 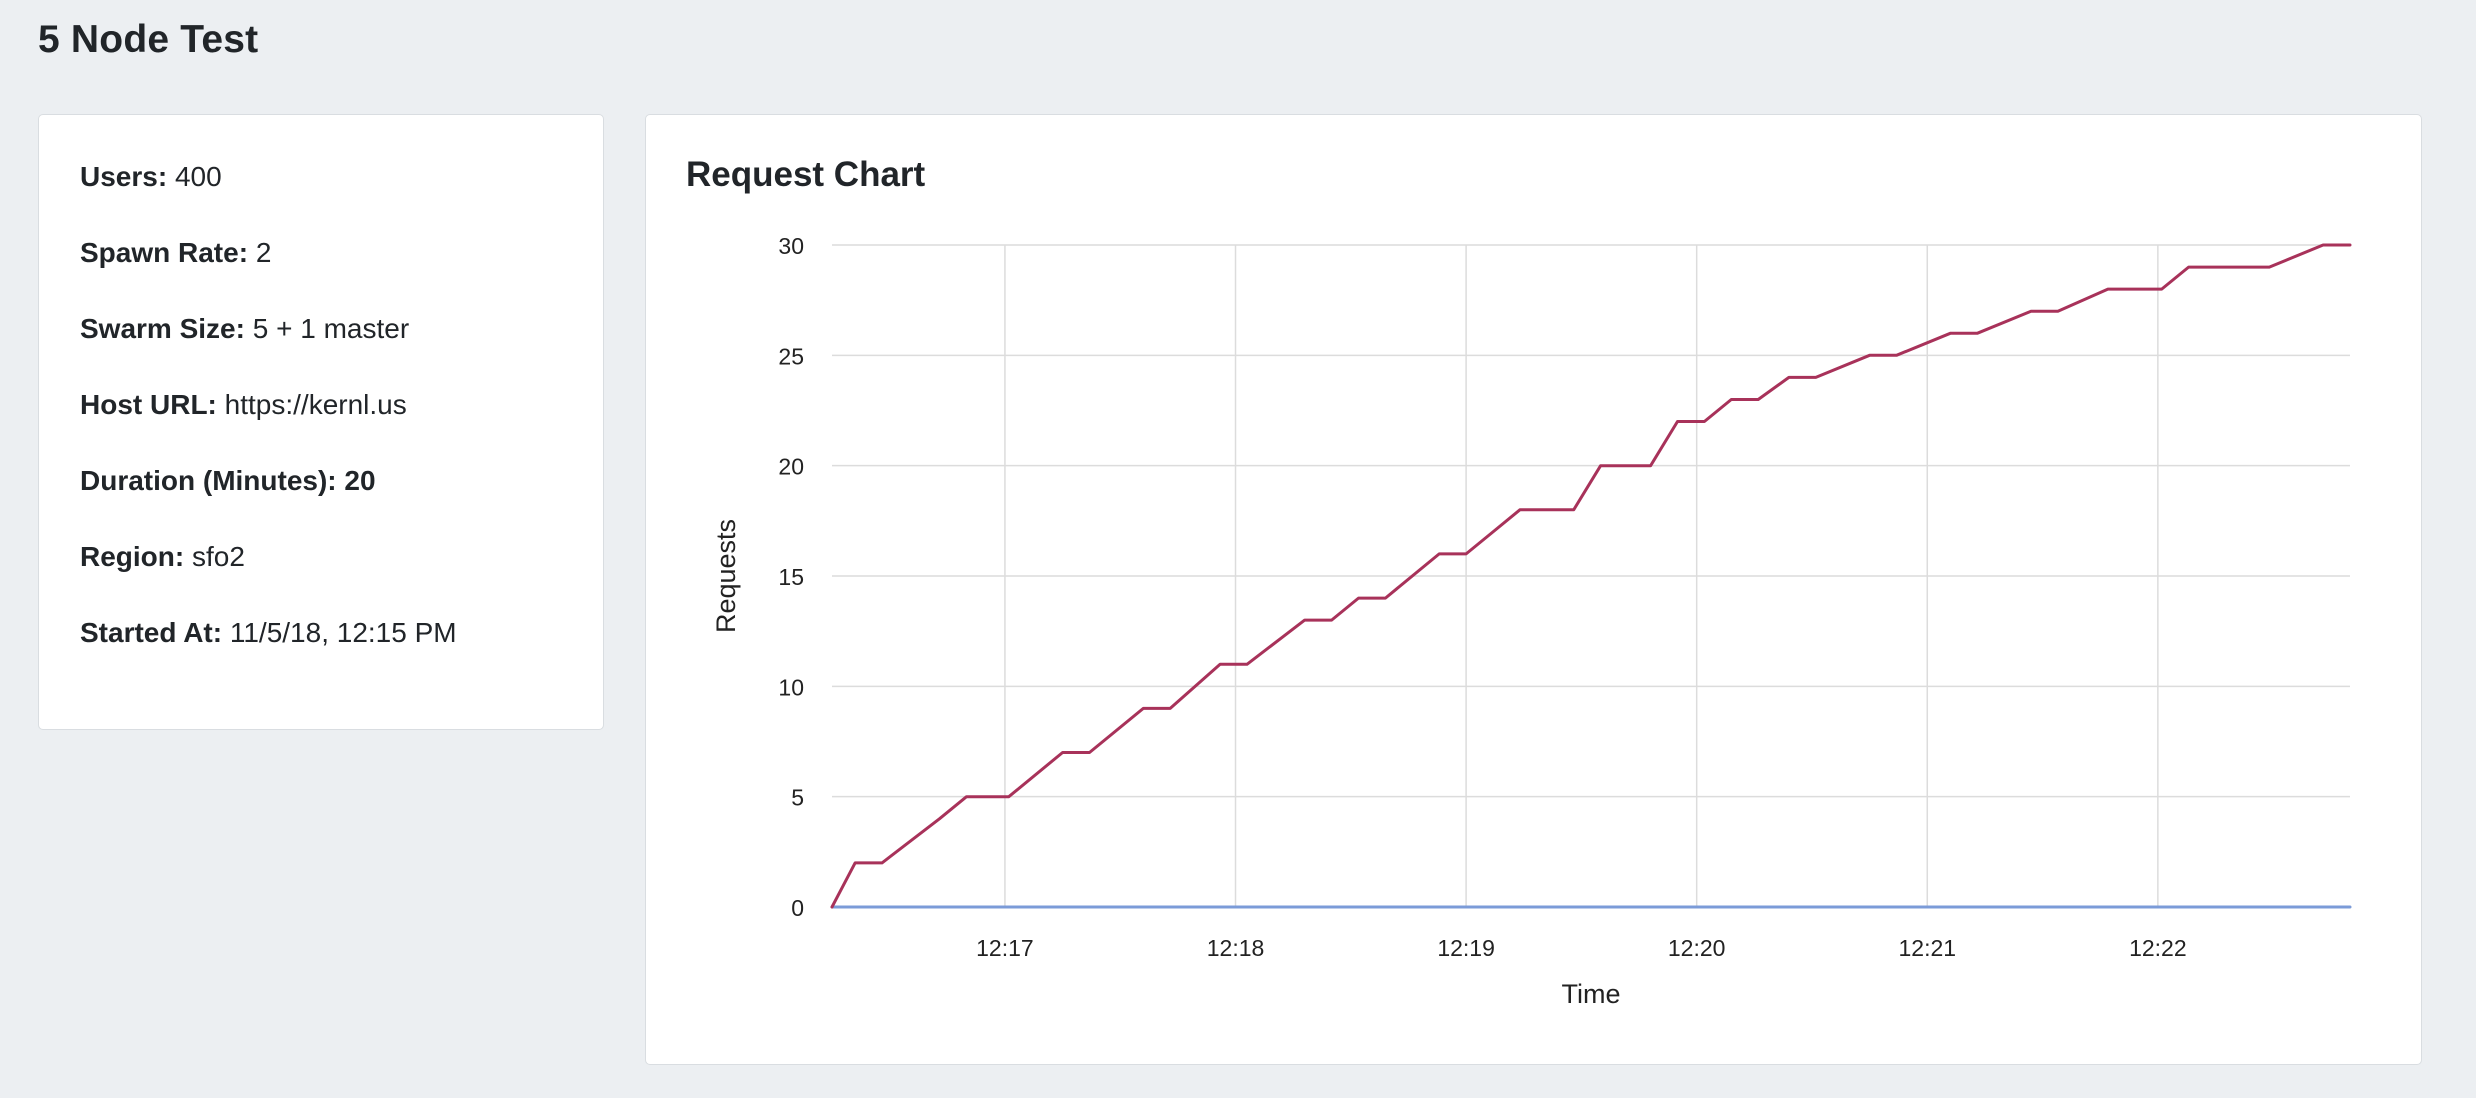 I want to click on info-started-at: Started At: 11/5/18, 12:15 PM, so click(x=268, y=633).